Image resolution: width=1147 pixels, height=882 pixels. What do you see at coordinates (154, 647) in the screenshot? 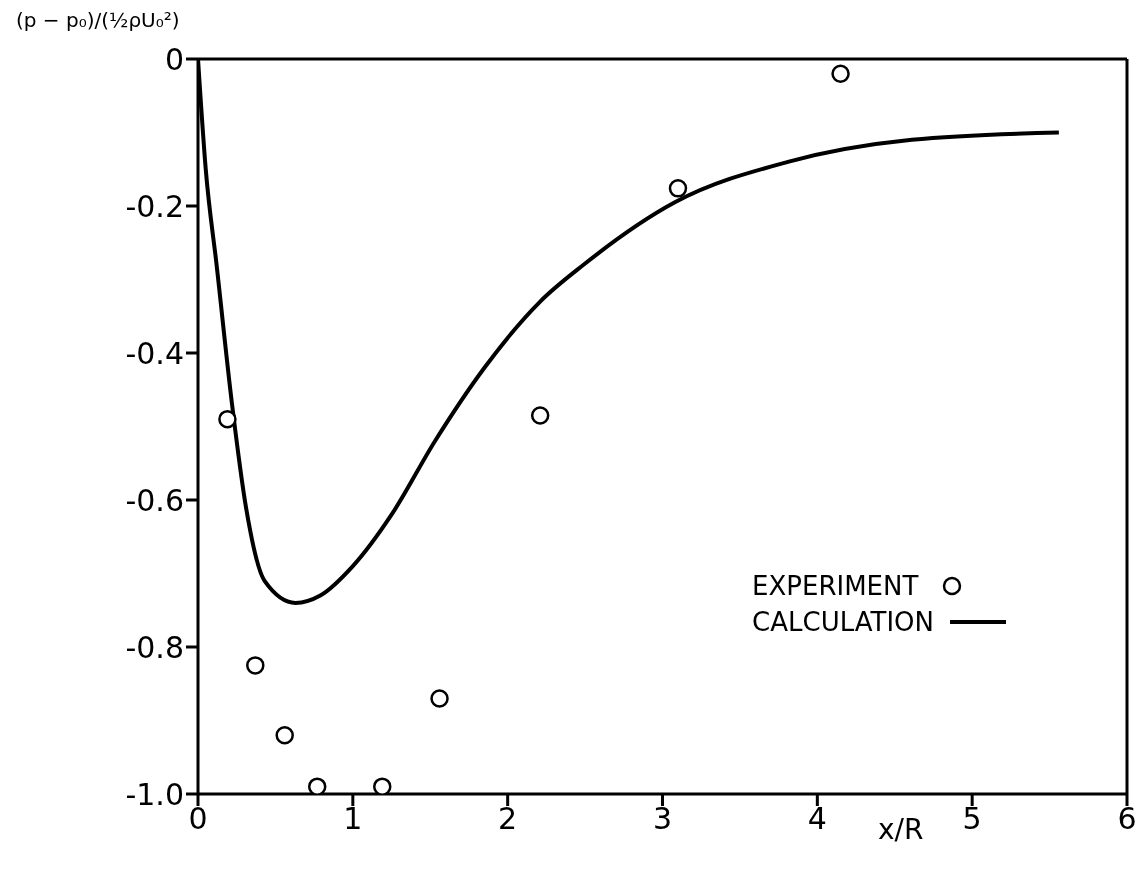
I see `y-tick-label: -0.8` at bounding box center [154, 647].